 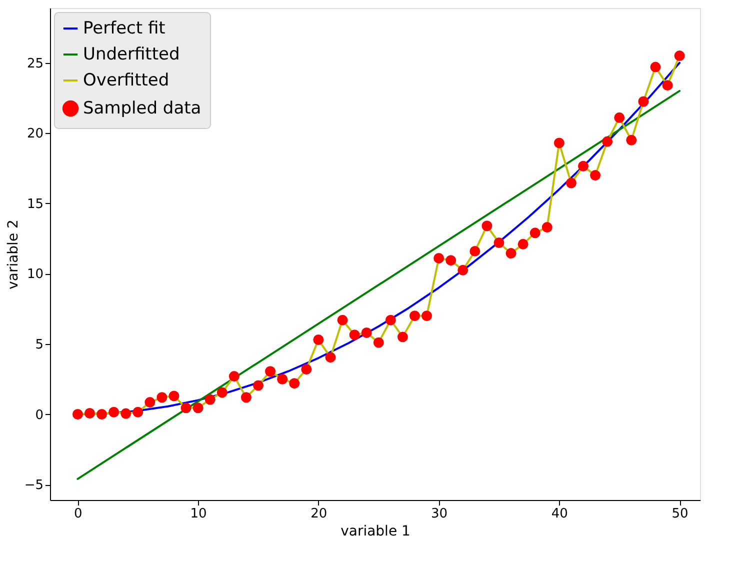 What do you see at coordinates (78, 514) in the screenshot?
I see `x-tick-label: 0` at bounding box center [78, 514].